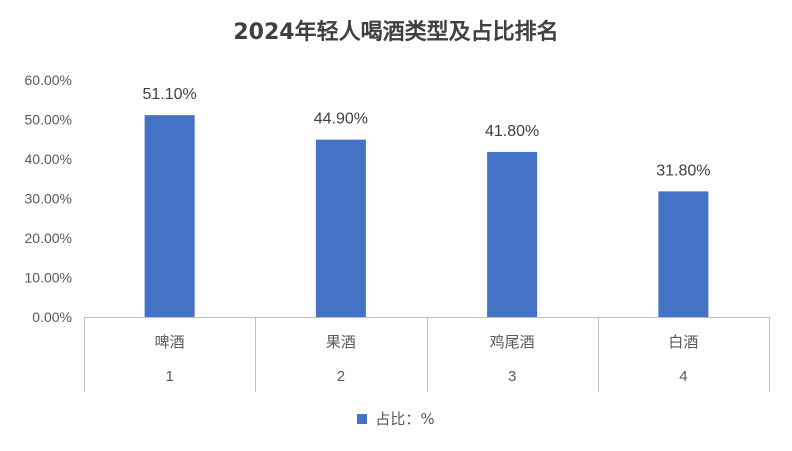 The width and height of the screenshot is (792, 451). I want to click on data-label: 31.80%, so click(683, 170).